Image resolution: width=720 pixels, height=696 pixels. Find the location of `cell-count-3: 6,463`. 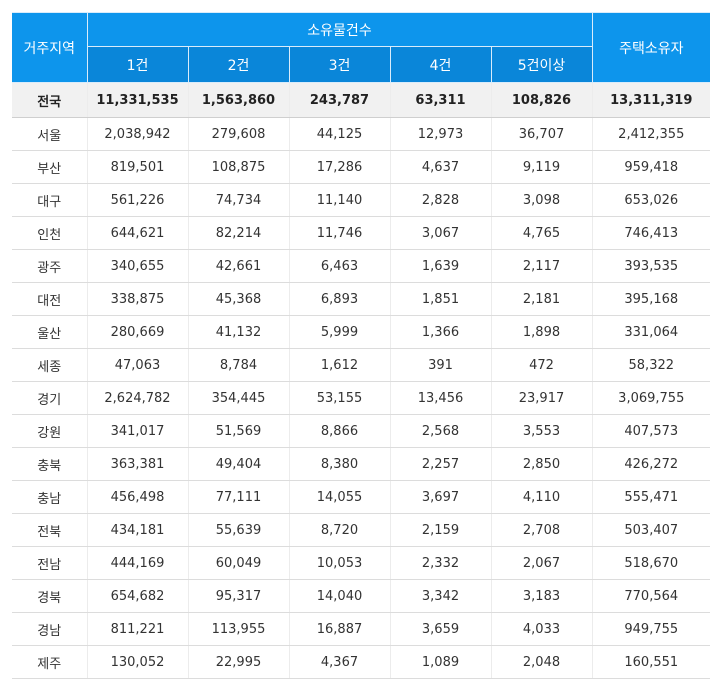

cell-count-3: 6,463 is located at coordinates (340, 266).